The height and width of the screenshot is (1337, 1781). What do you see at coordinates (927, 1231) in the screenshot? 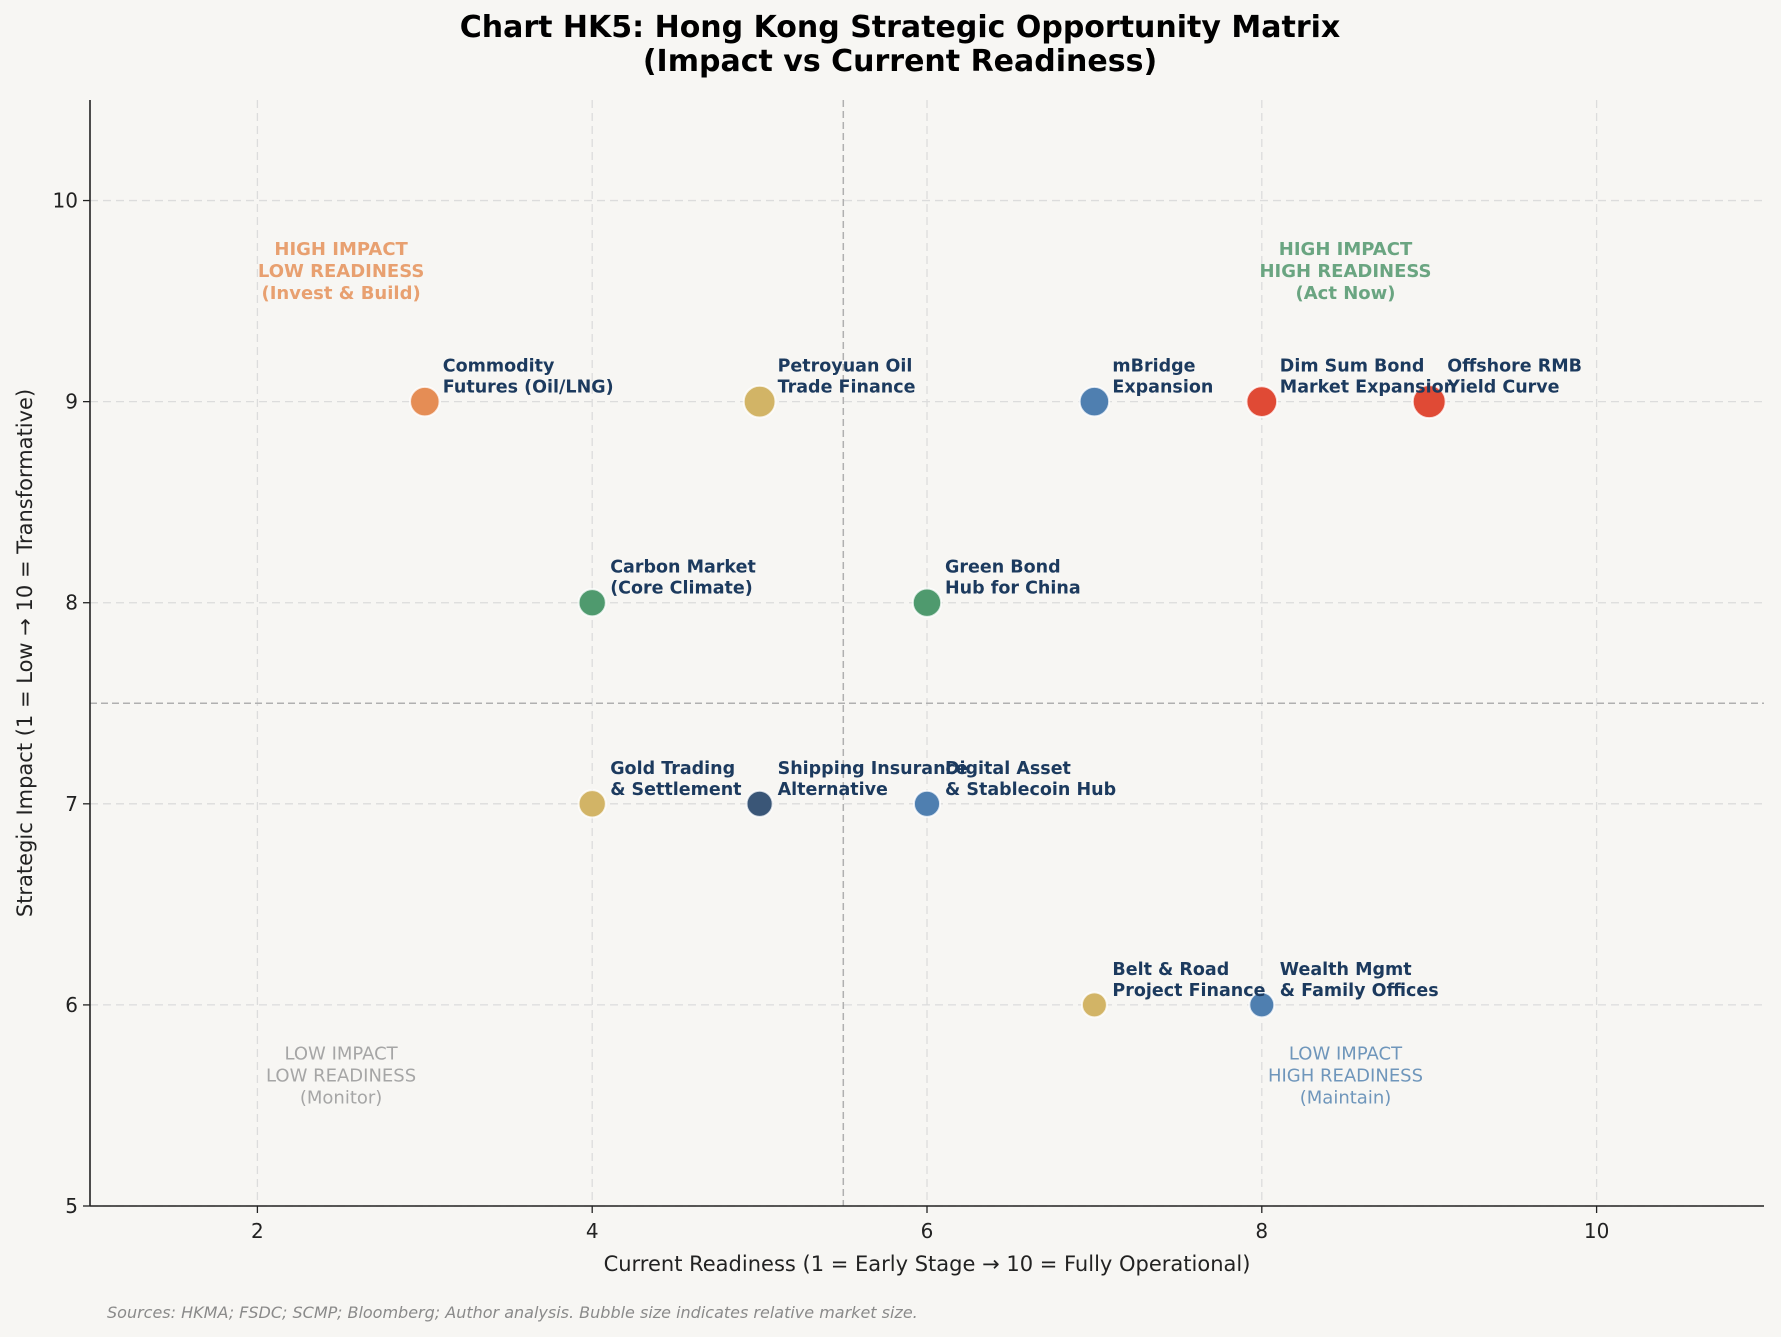
I see `x-tick-label: 6` at bounding box center [927, 1231].